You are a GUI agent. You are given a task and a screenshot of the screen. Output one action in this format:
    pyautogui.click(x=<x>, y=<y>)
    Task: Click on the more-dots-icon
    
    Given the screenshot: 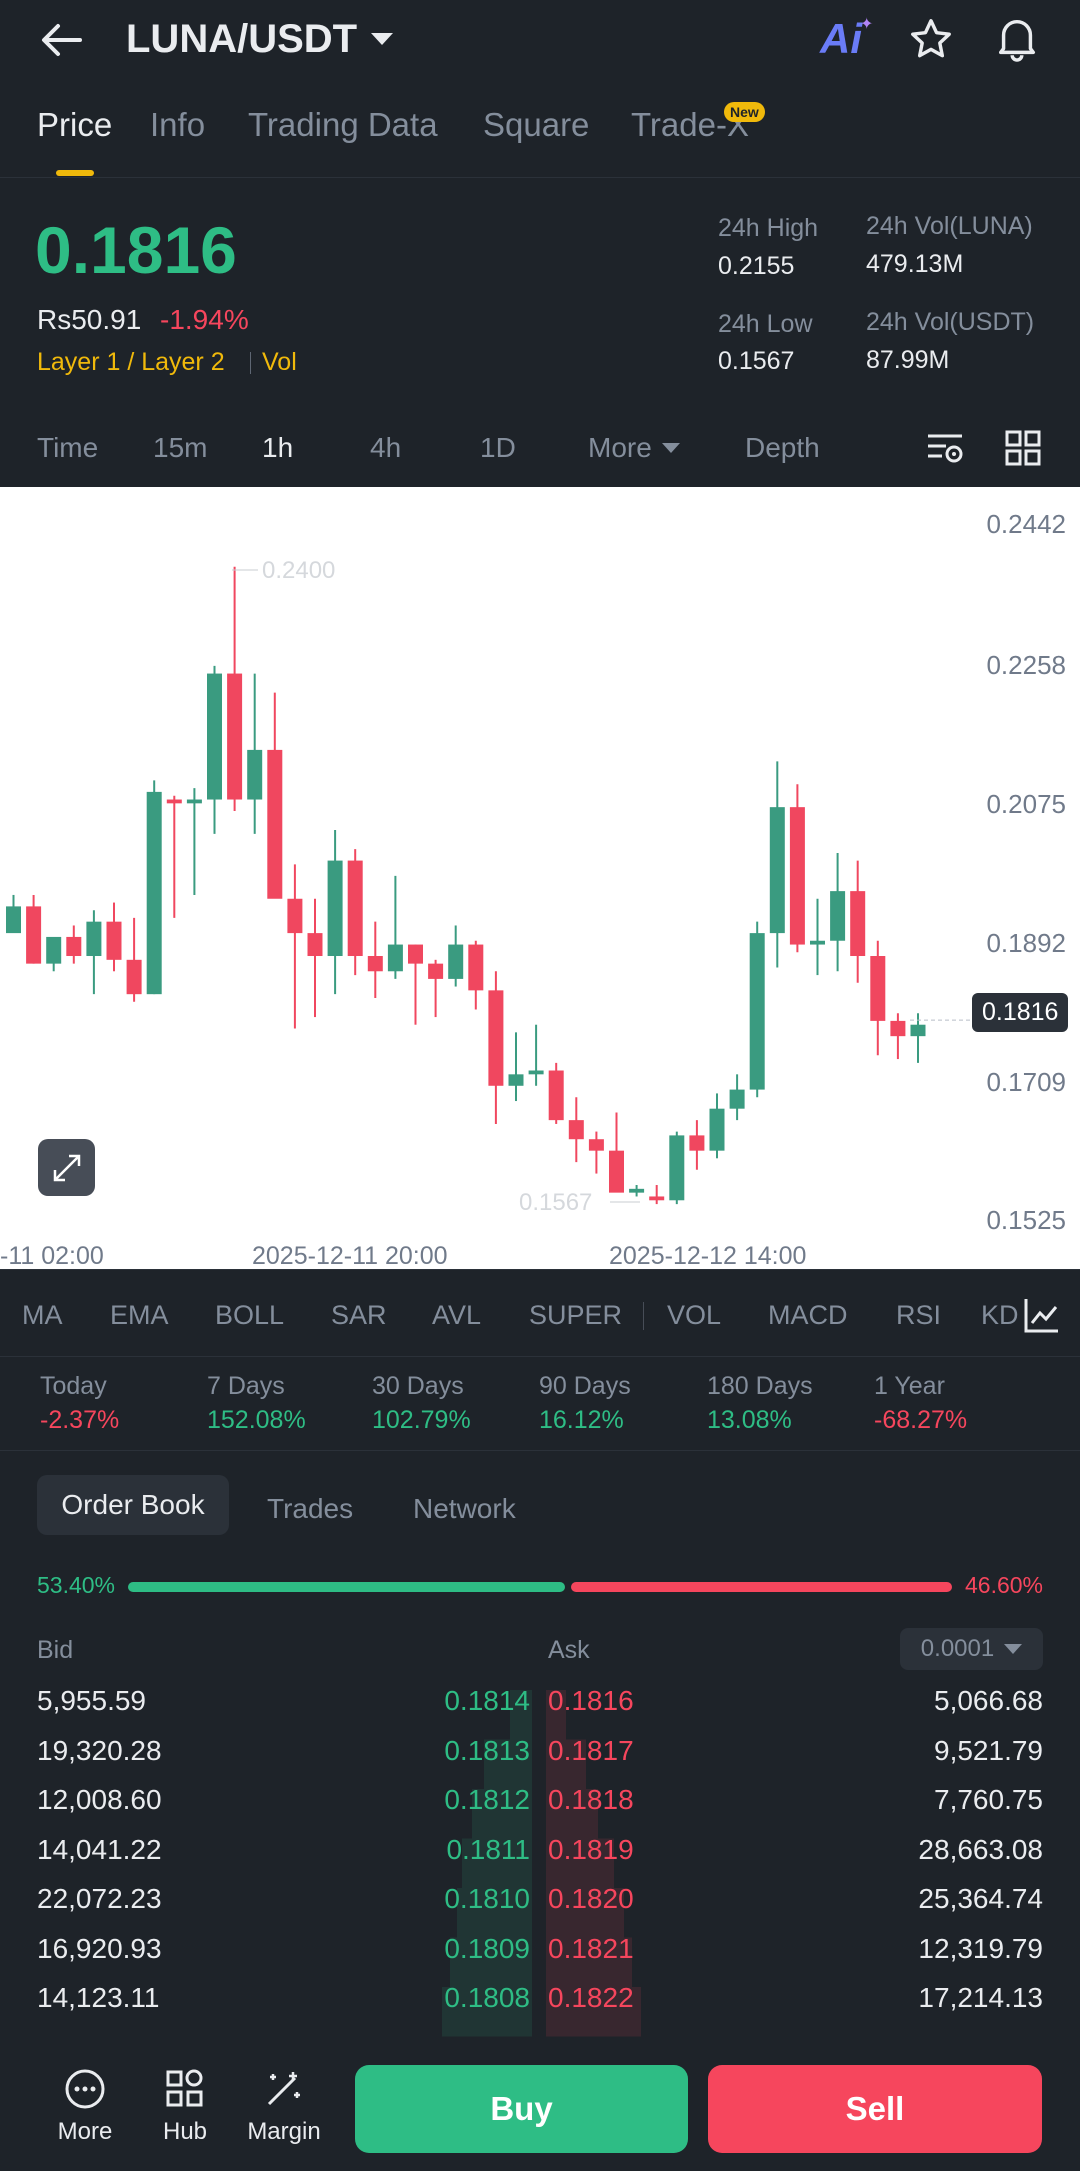 What is the action you would take?
    pyautogui.click(x=85, y=2089)
    